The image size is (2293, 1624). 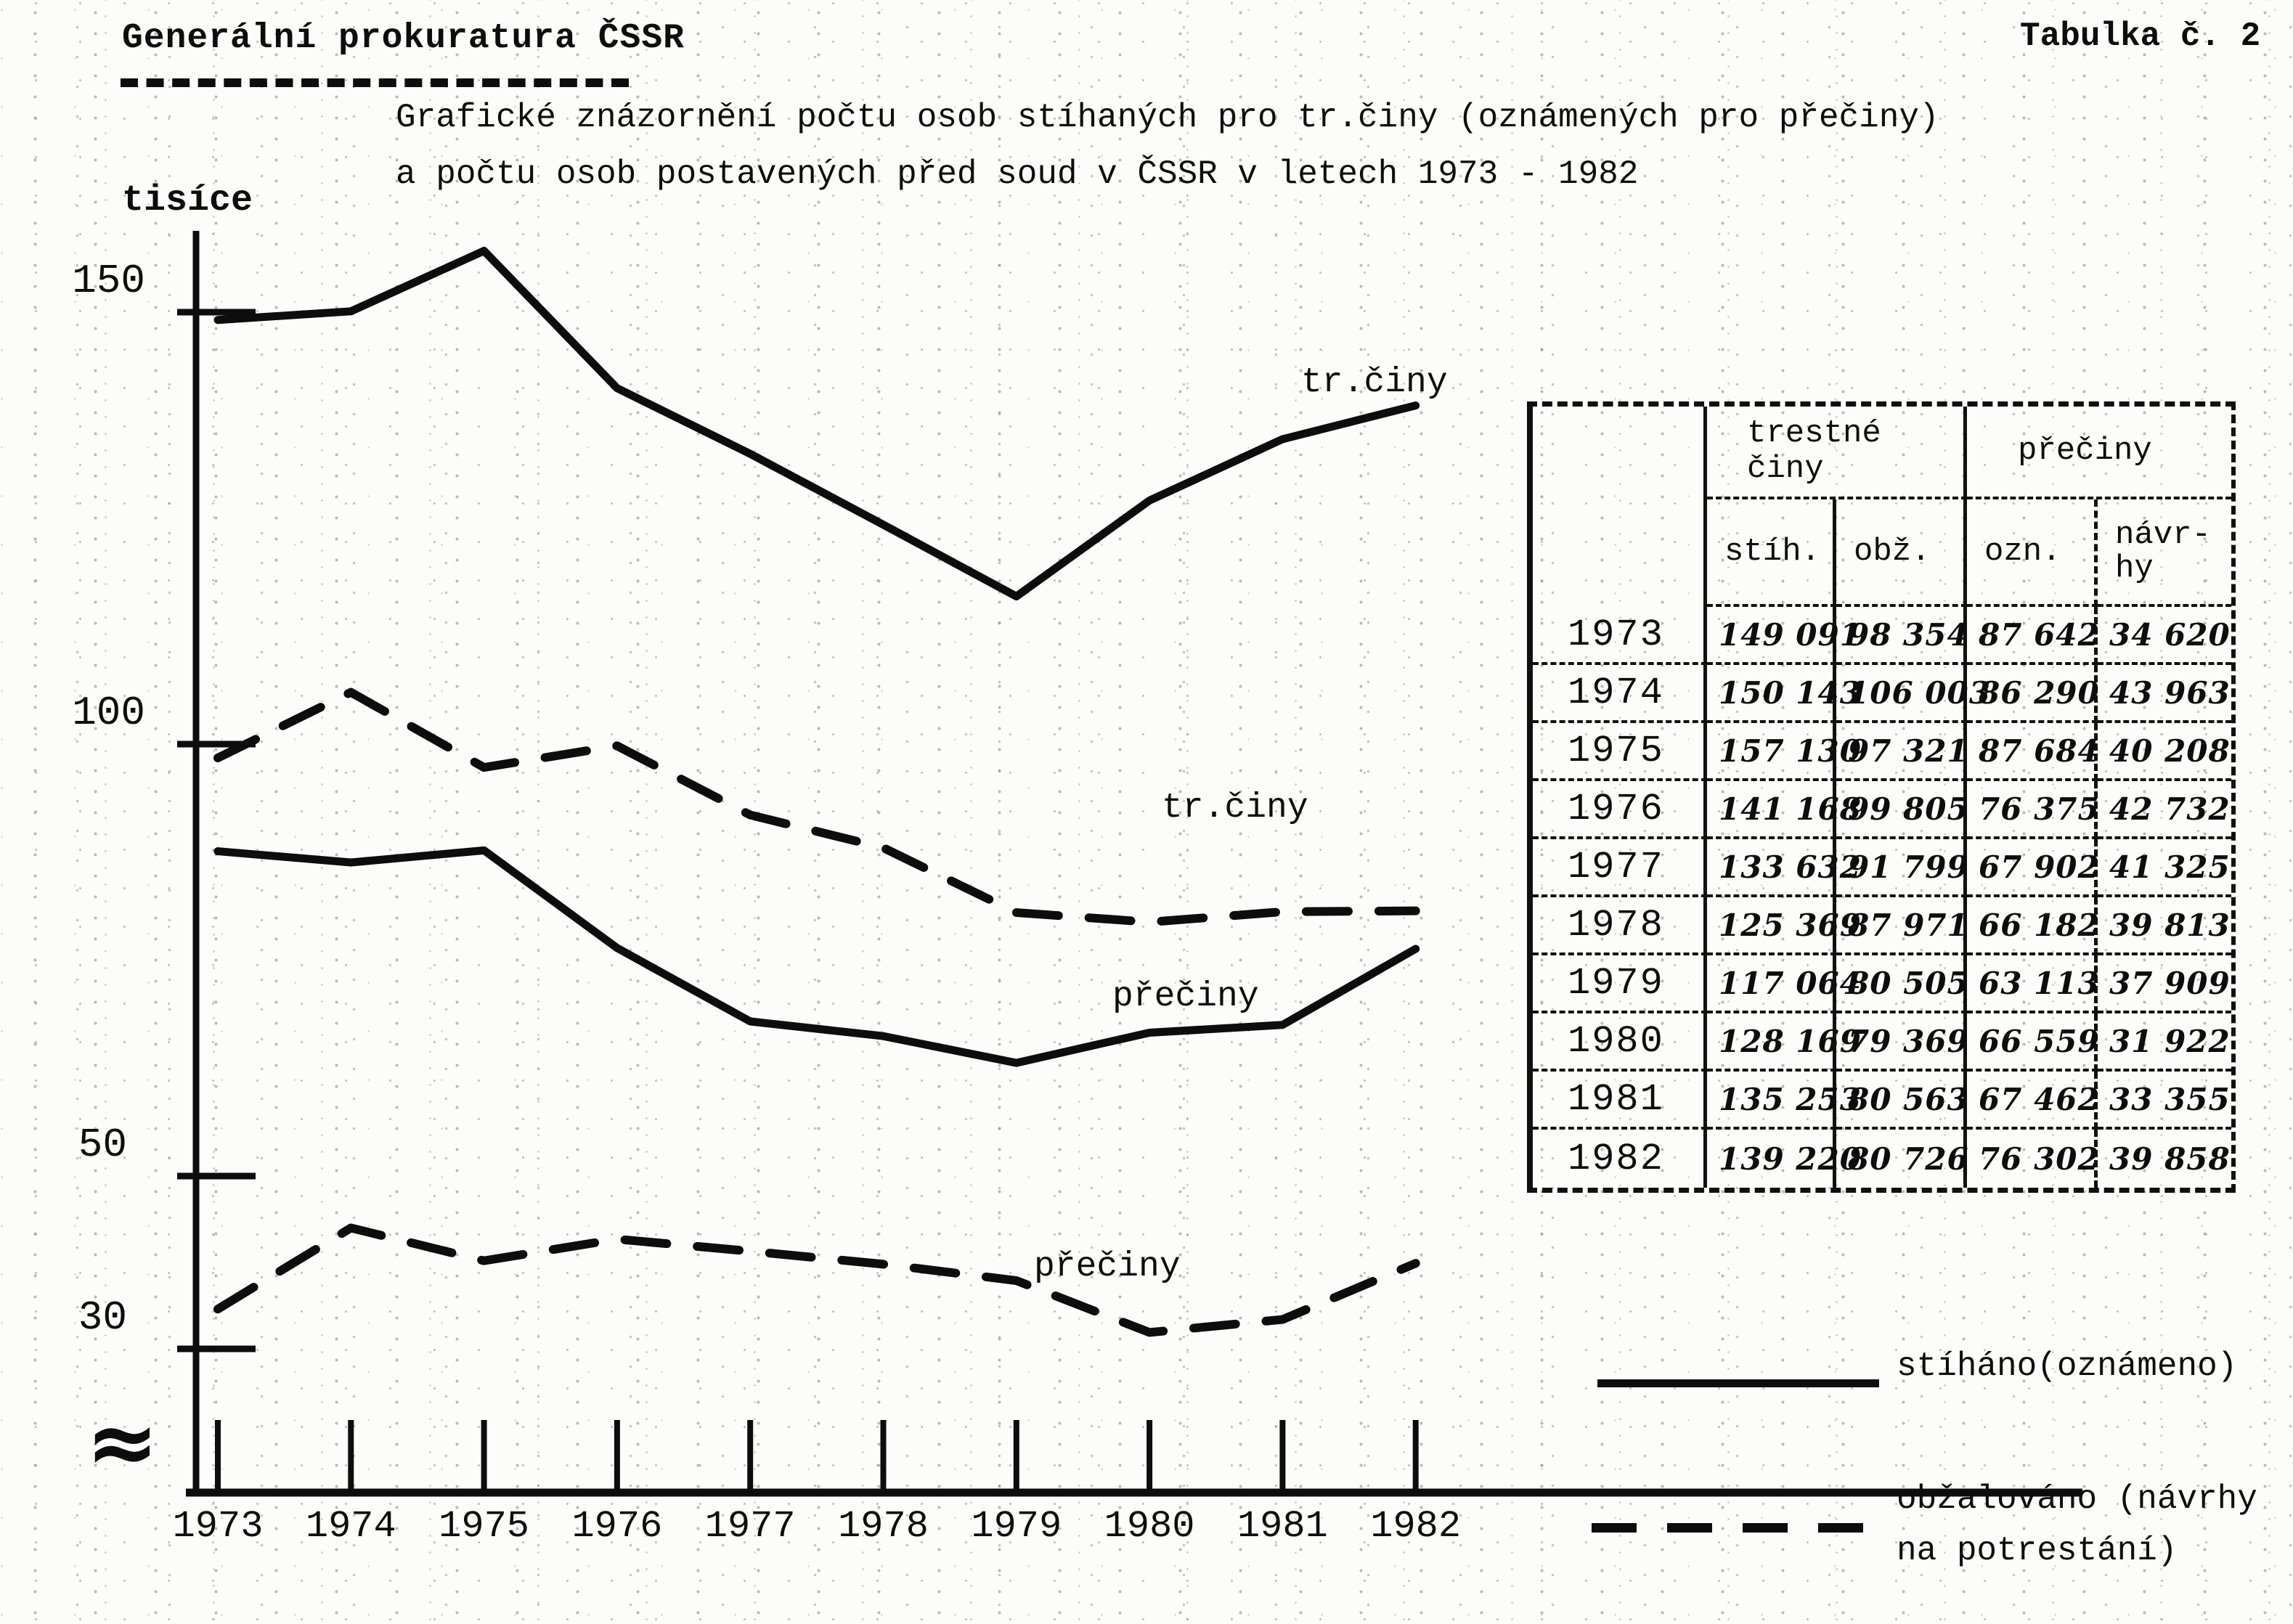 What do you see at coordinates (1620, 1101) in the screenshot?
I see `table-year: 1981` at bounding box center [1620, 1101].